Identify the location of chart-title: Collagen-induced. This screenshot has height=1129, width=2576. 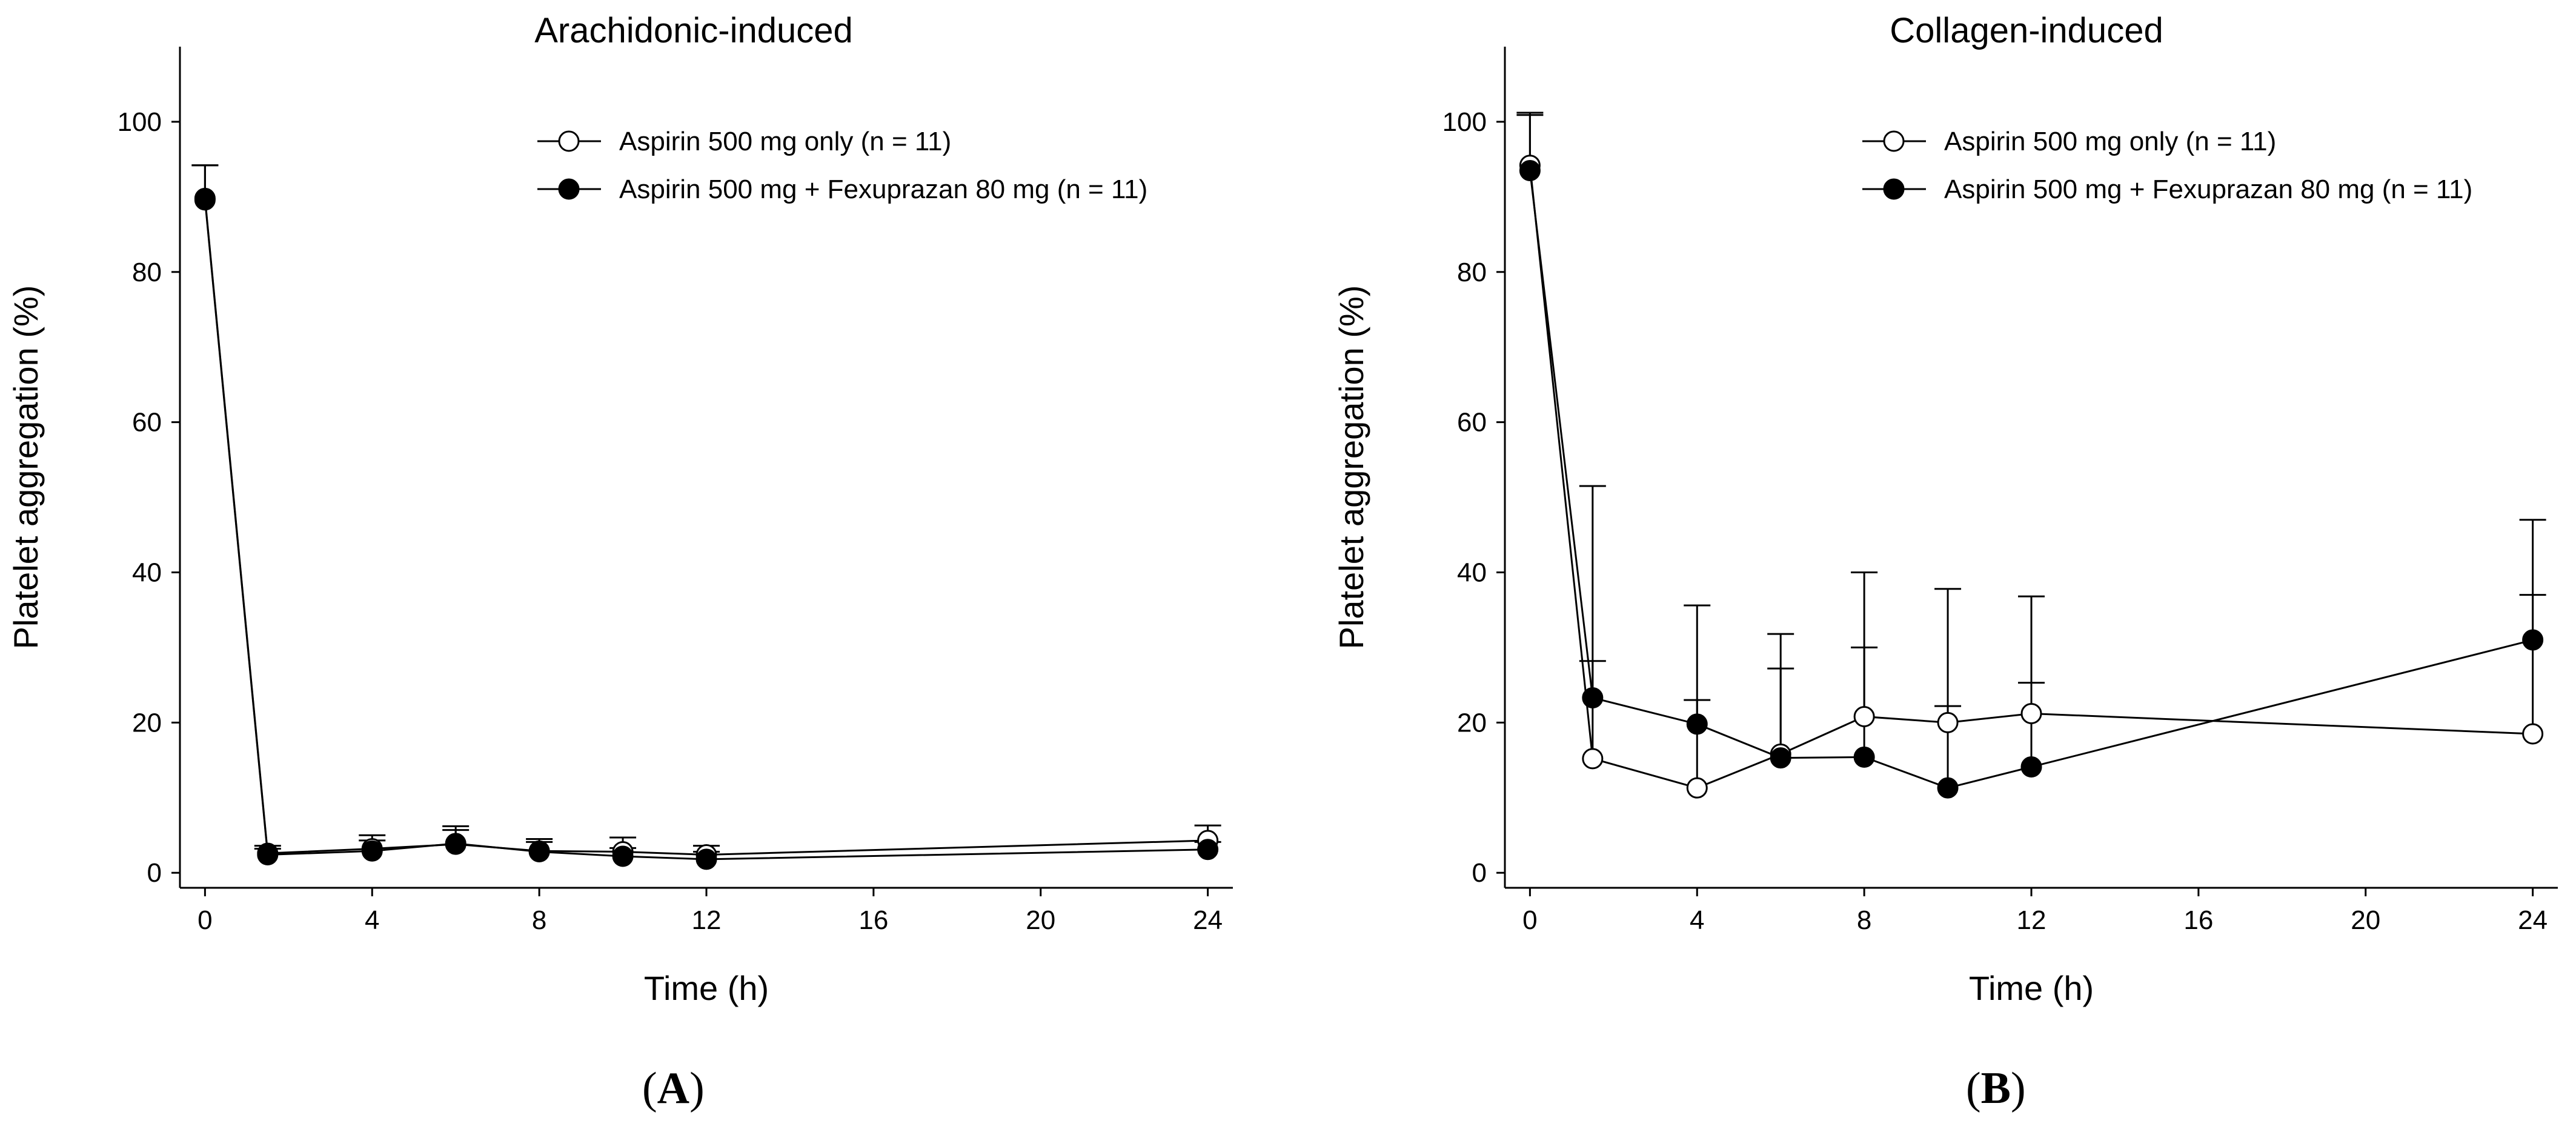
(2026, 30).